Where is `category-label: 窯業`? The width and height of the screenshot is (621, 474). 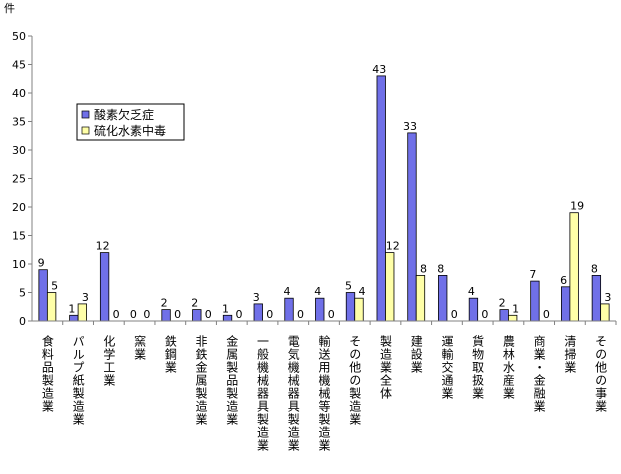
category-label: 窯業 is located at coordinates (140, 347).